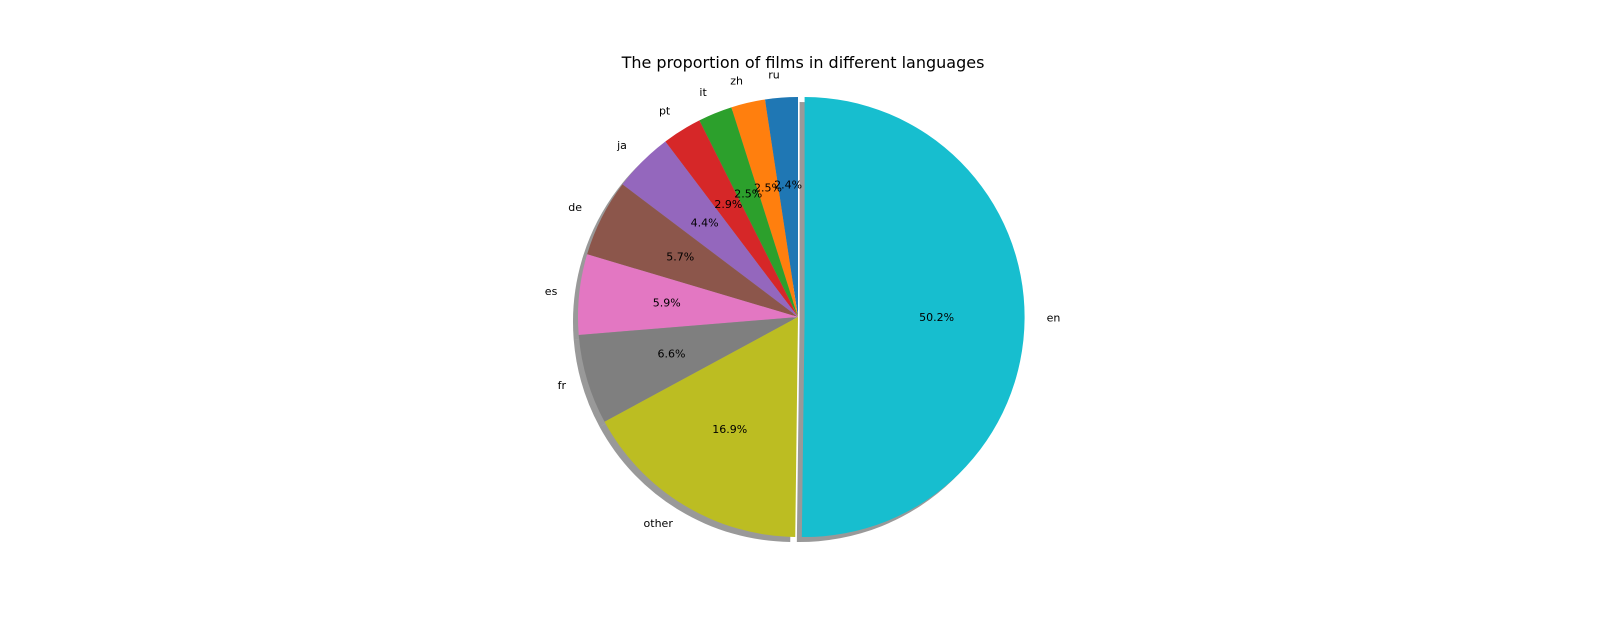 This screenshot has height=640, width=1600. What do you see at coordinates (621, 145) in the screenshot?
I see `slice-label-ja: ja` at bounding box center [621, 145].